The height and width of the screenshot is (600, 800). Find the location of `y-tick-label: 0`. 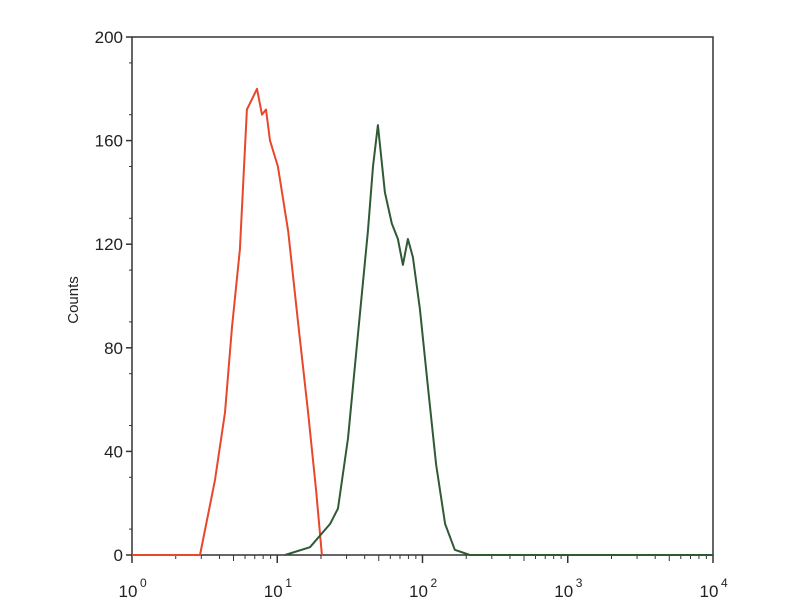

y-tick-label: 0 is located at coordinates (118, 555).